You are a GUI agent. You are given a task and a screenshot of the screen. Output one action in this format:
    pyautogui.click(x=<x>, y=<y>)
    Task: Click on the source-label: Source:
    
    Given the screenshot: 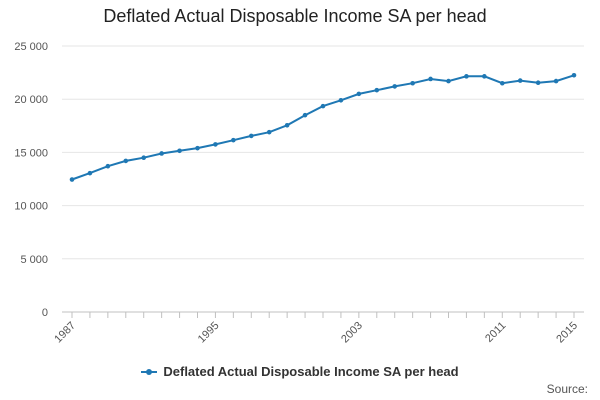 What is the action you would take?
    pyautogui.click(x=567, y=389)
    